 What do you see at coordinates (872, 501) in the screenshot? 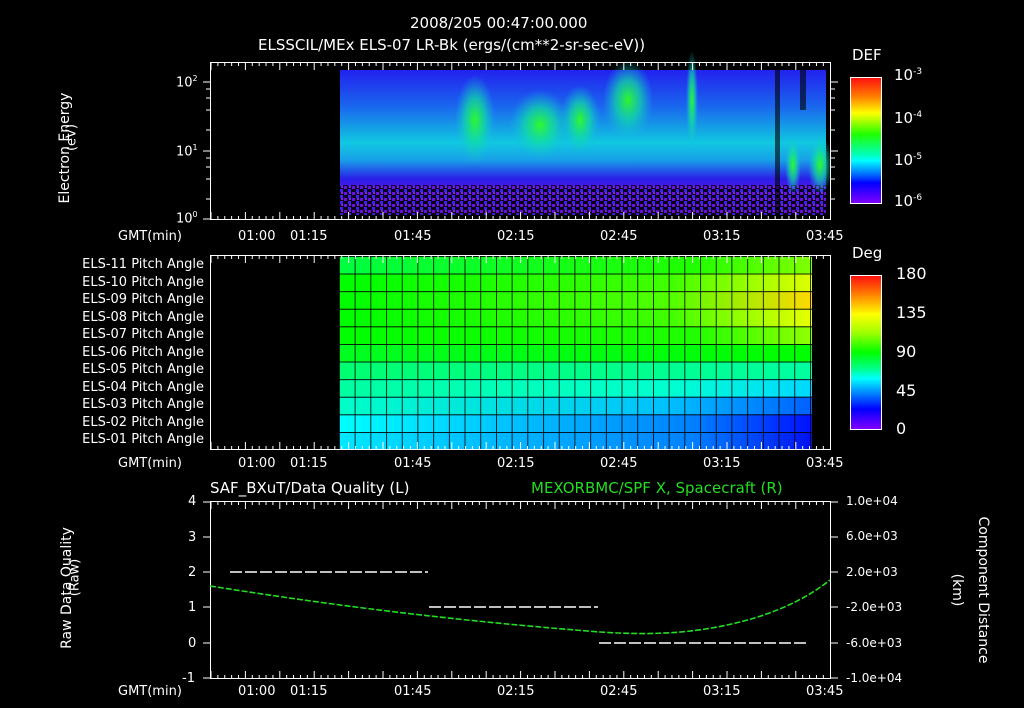
I see `right-ytick: 1.0e+04` at bounding box center [872, 501].